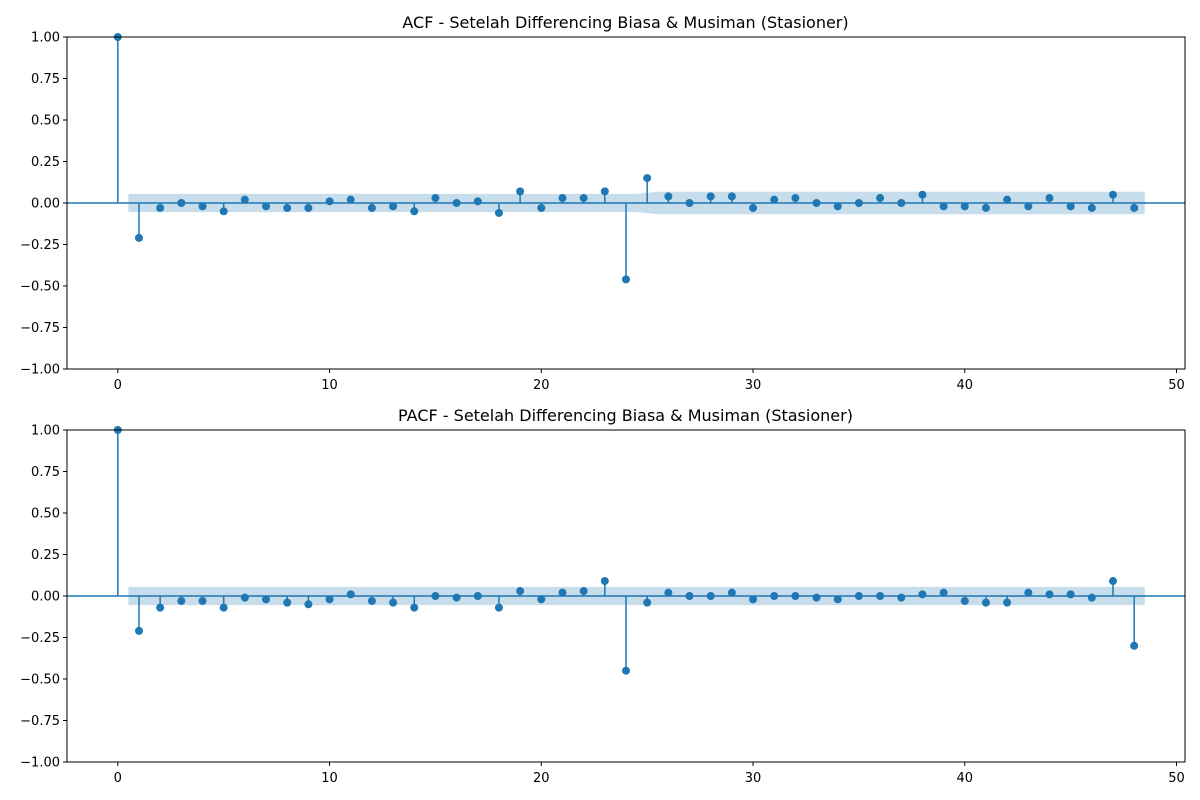  Describe the element at coordinates (45, 514) in the screenshot. I see `y-tick-label: 0.50` at that location.